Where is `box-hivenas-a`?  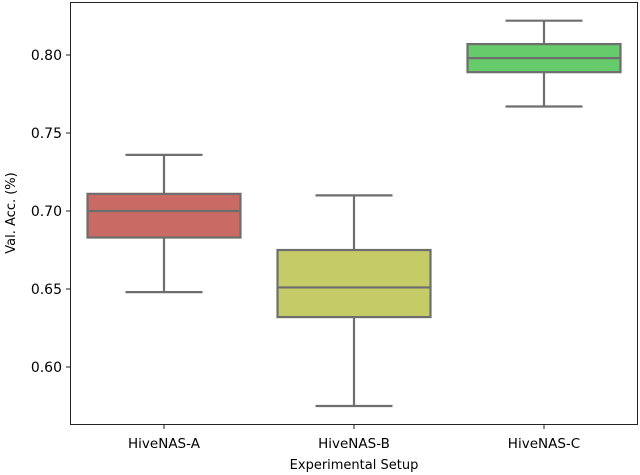
box-hivenas-a is located at coordinates (164, 223).